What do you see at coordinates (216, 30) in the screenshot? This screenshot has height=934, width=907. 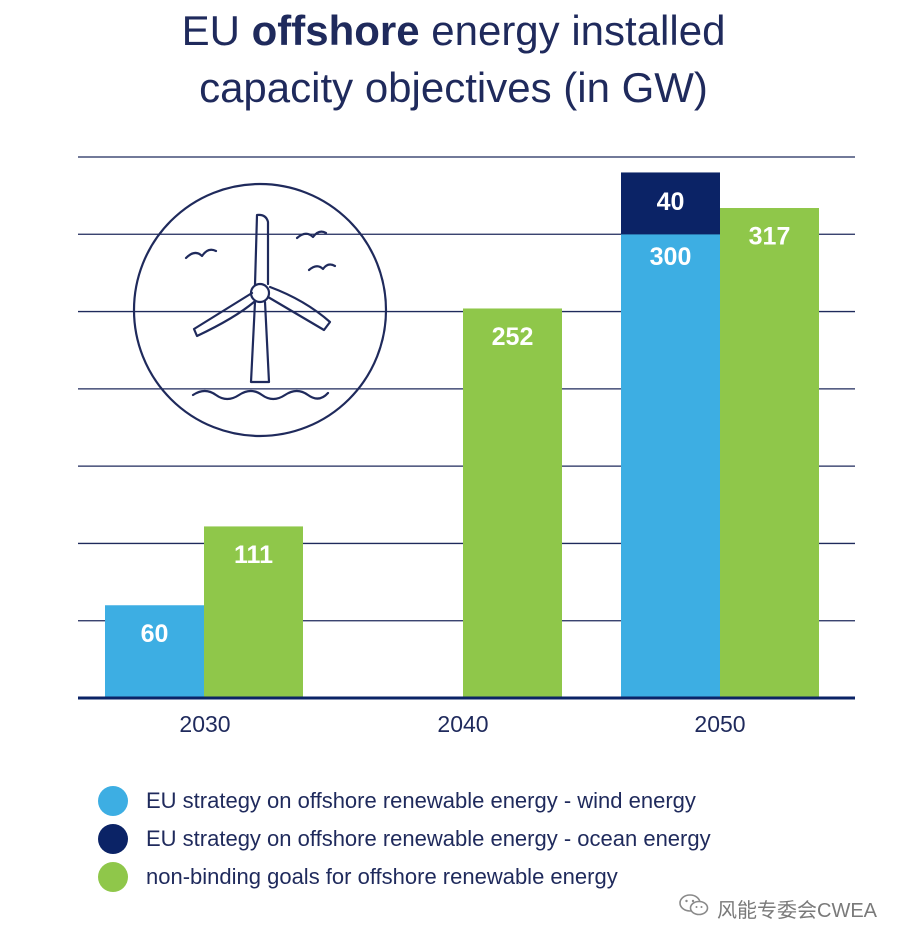 I see `title-text-1: EU` at bounding box center [216, 30].